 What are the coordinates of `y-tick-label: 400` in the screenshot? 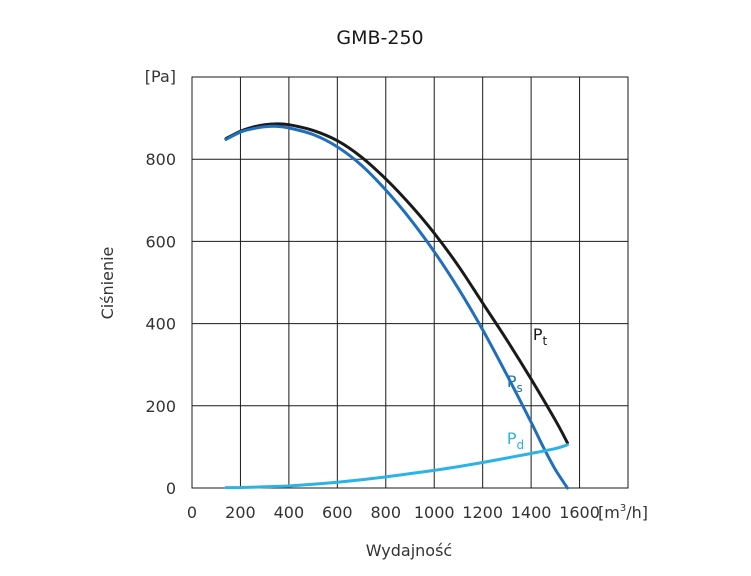 It's located at (160, 324).